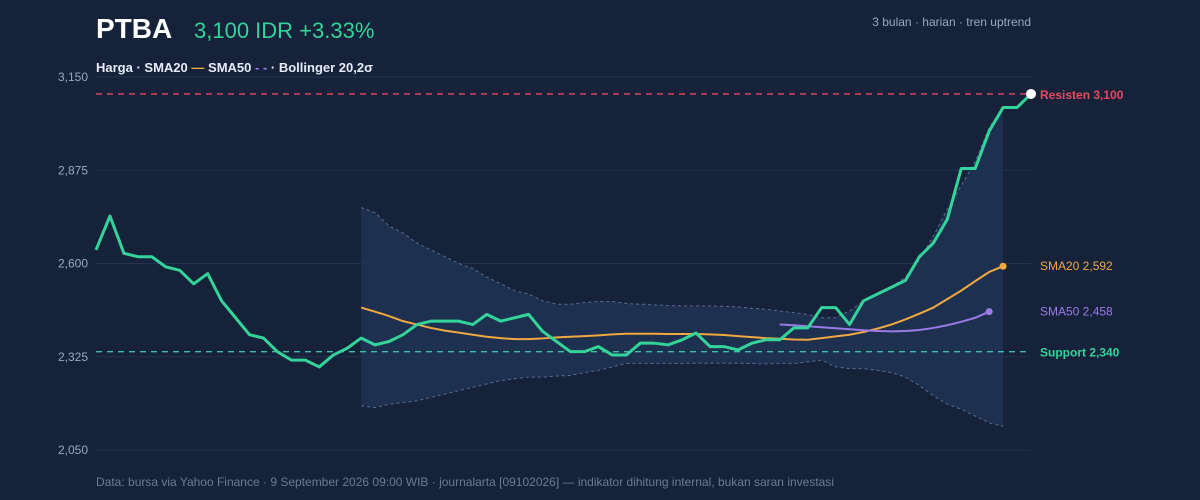  Describe the element at coordinates (229, 67) in the screenshot. I see `legend-sma50: SMA50` at that location.